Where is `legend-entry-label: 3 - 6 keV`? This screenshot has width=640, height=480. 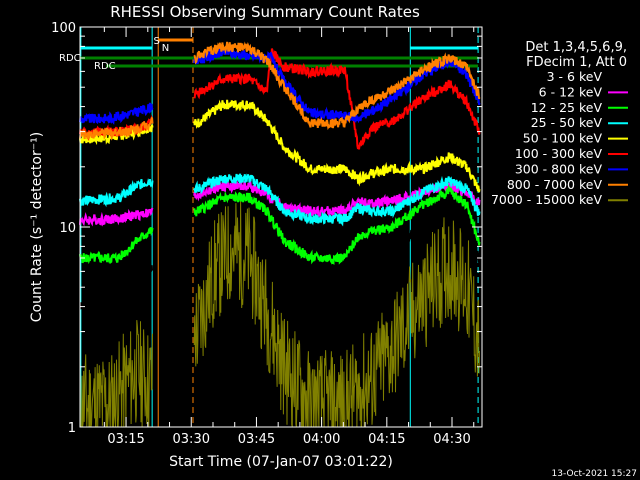 legend-entry-label: 3 - 6 keV is located at coordinates (575, 76).